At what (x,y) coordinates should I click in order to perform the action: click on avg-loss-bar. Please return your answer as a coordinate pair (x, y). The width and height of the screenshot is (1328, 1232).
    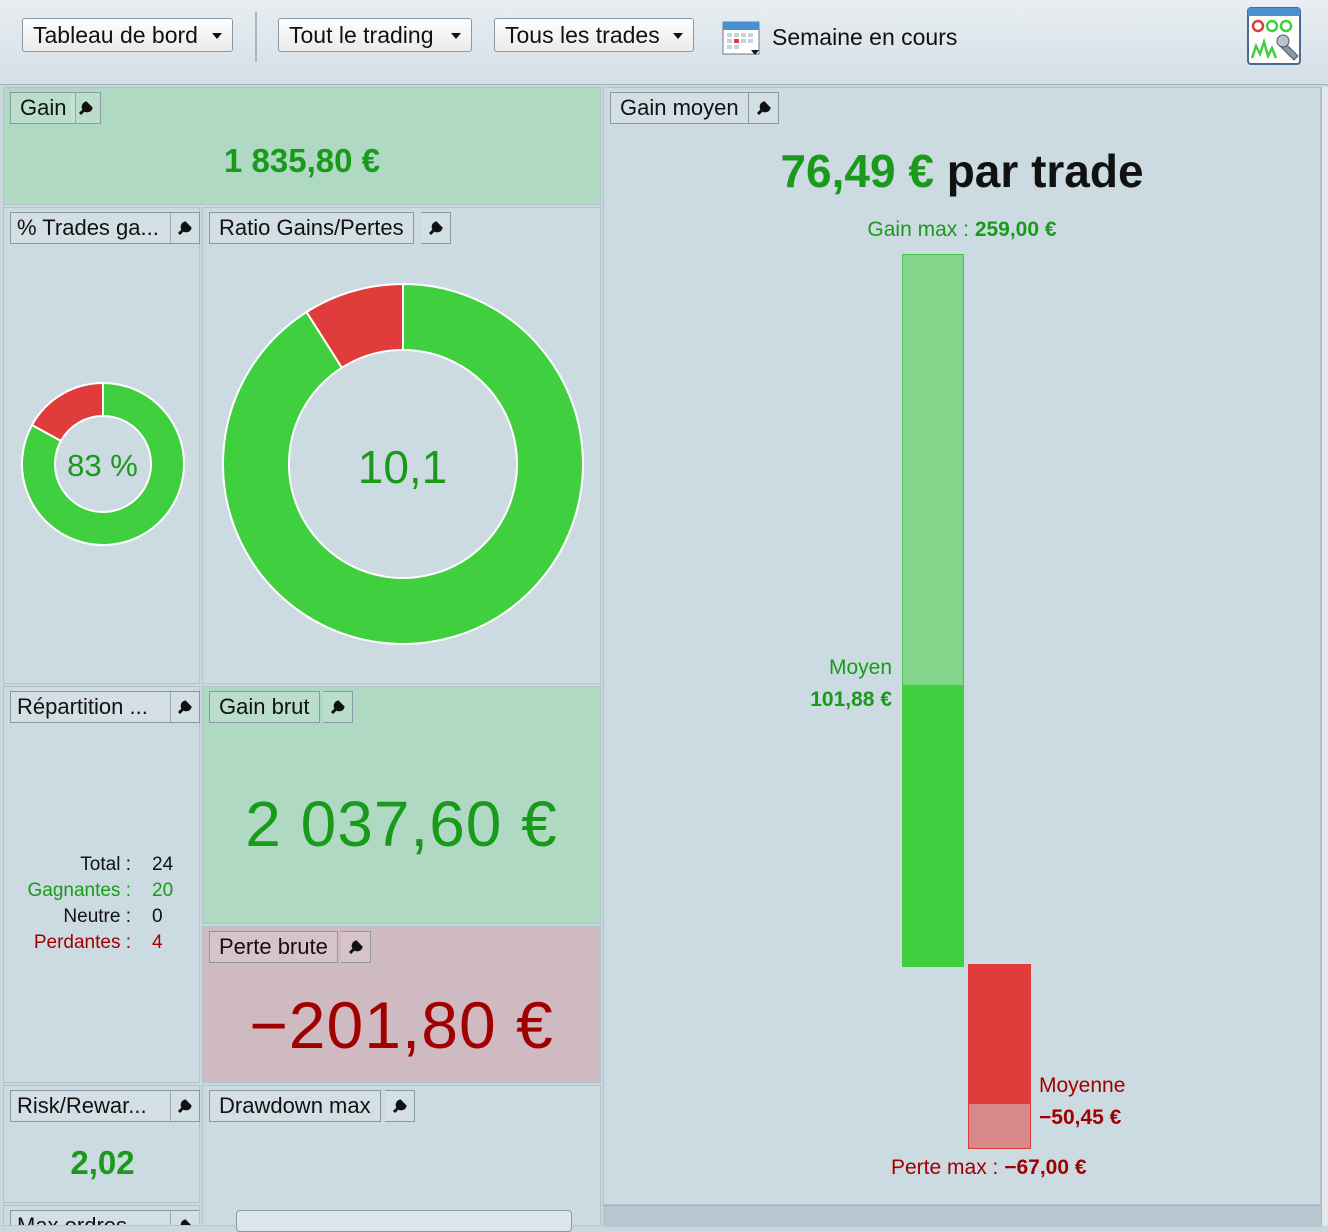
    Looking at the image, I should click on (999, 1033).